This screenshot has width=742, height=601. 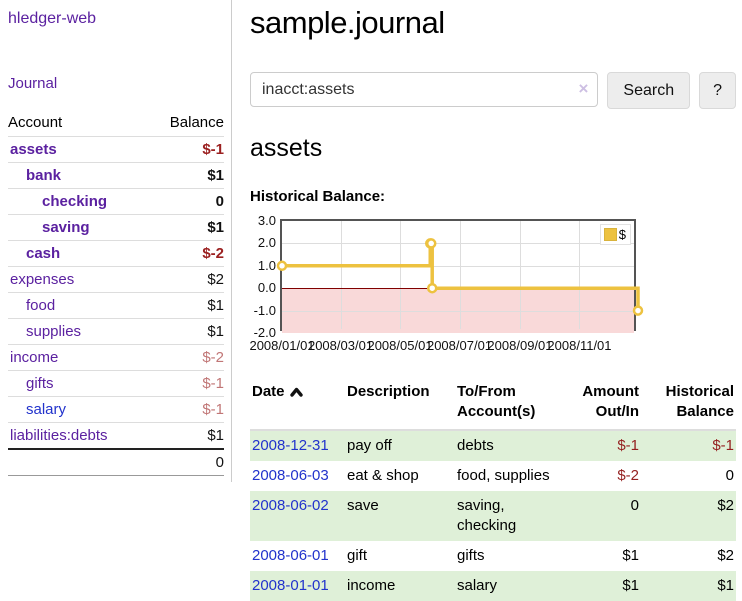 I want to click on search-input, so click(x=424, y=89).